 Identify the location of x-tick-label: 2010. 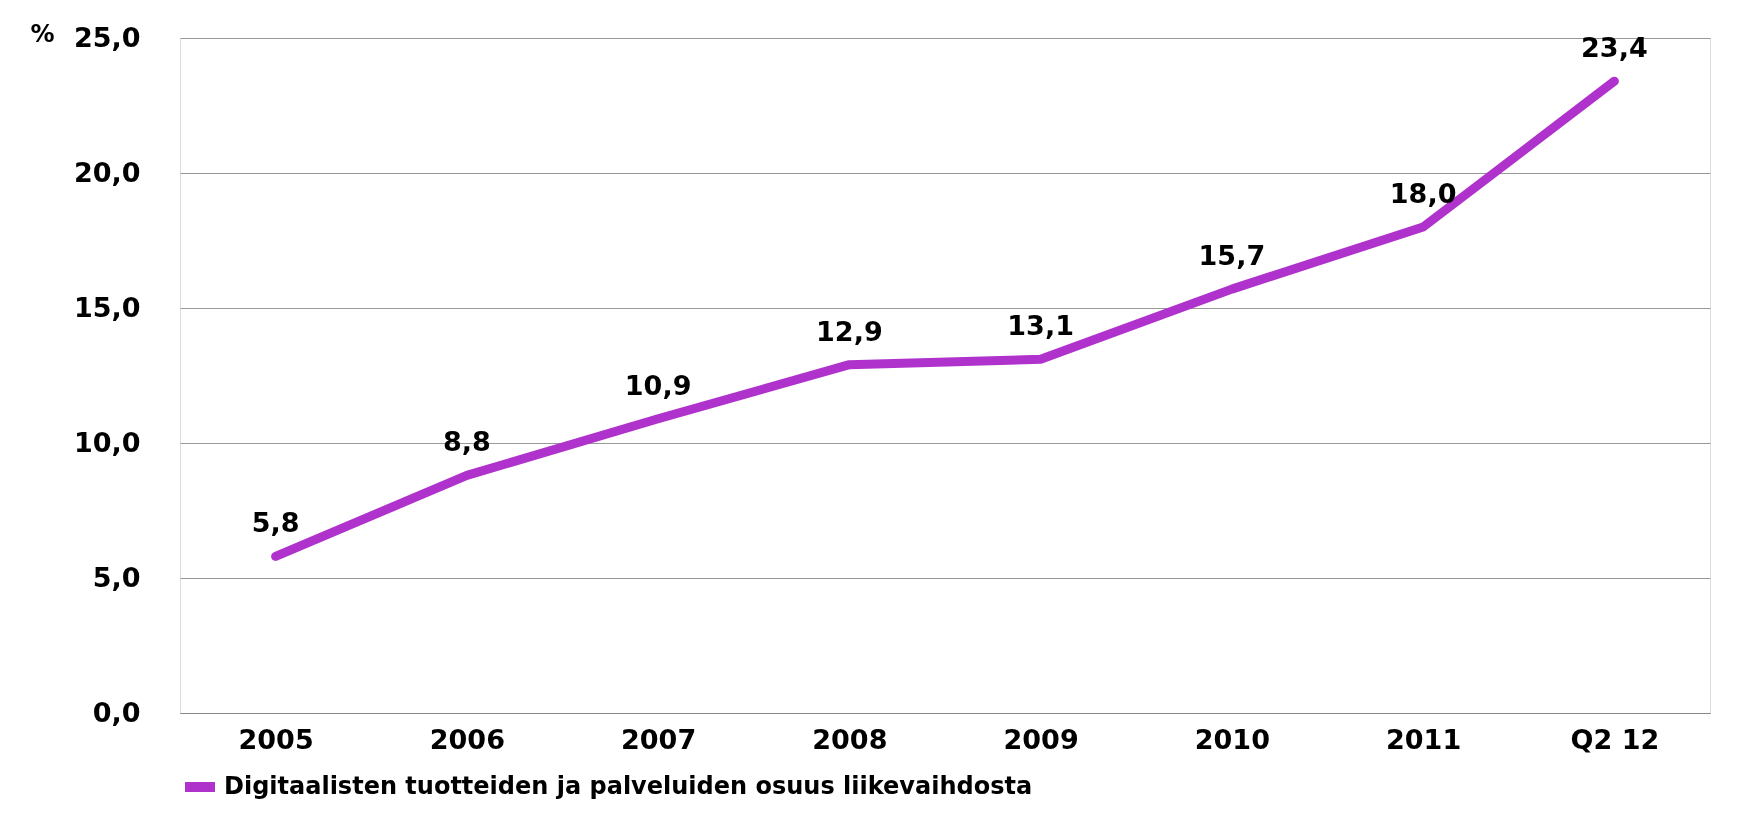
(1232, 739).